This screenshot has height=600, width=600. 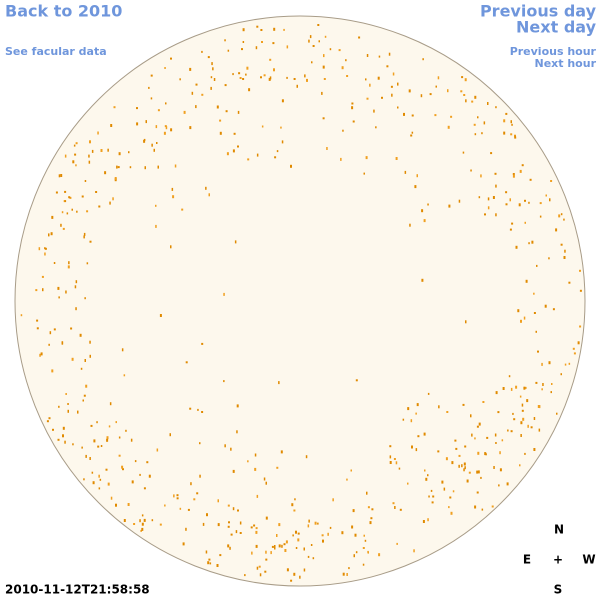 I want to click on previous-day-link: Previous day, so click(x=538, y=11).